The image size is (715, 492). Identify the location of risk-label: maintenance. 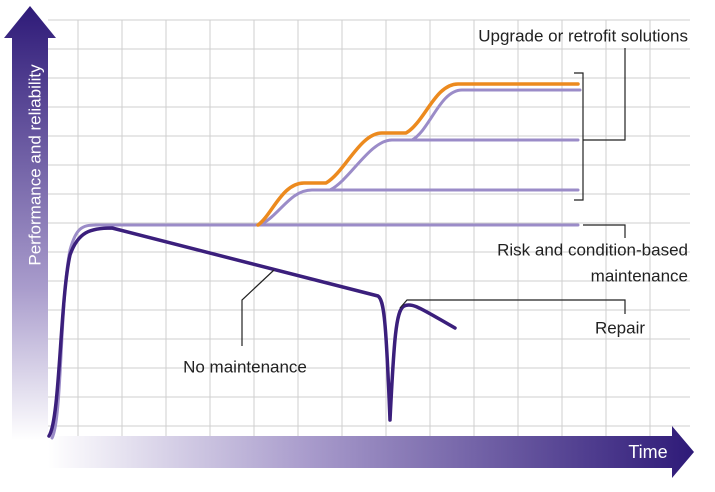
(639, 275).